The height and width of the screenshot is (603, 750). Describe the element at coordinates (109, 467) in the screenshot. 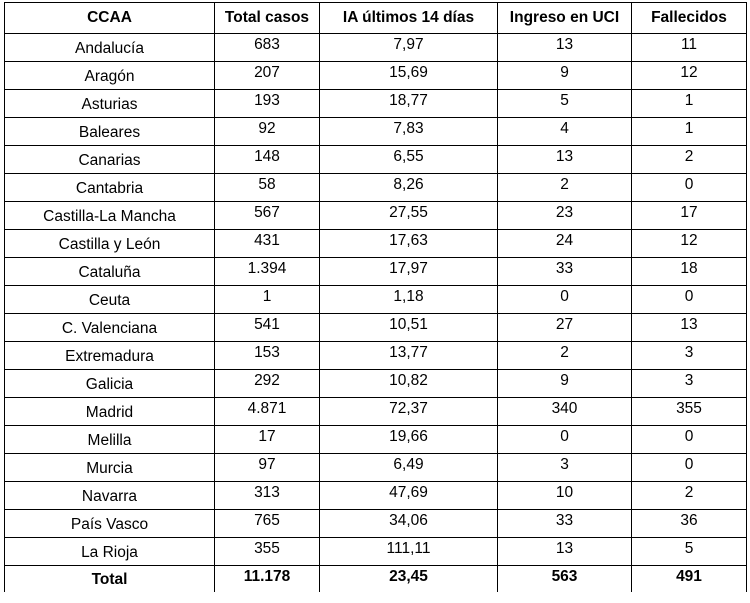

I see `cell-ccaa: Murcia` at that location.